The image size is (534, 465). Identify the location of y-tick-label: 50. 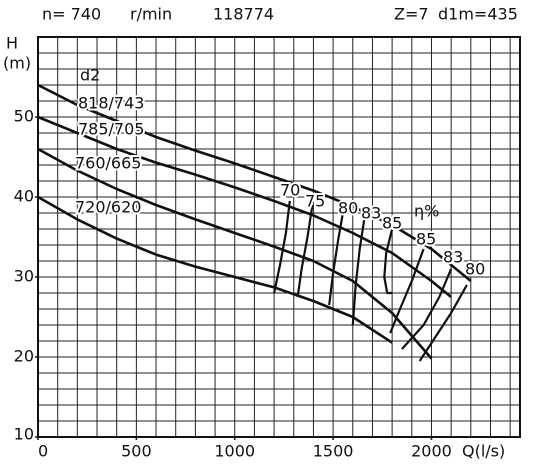
(24, 116).